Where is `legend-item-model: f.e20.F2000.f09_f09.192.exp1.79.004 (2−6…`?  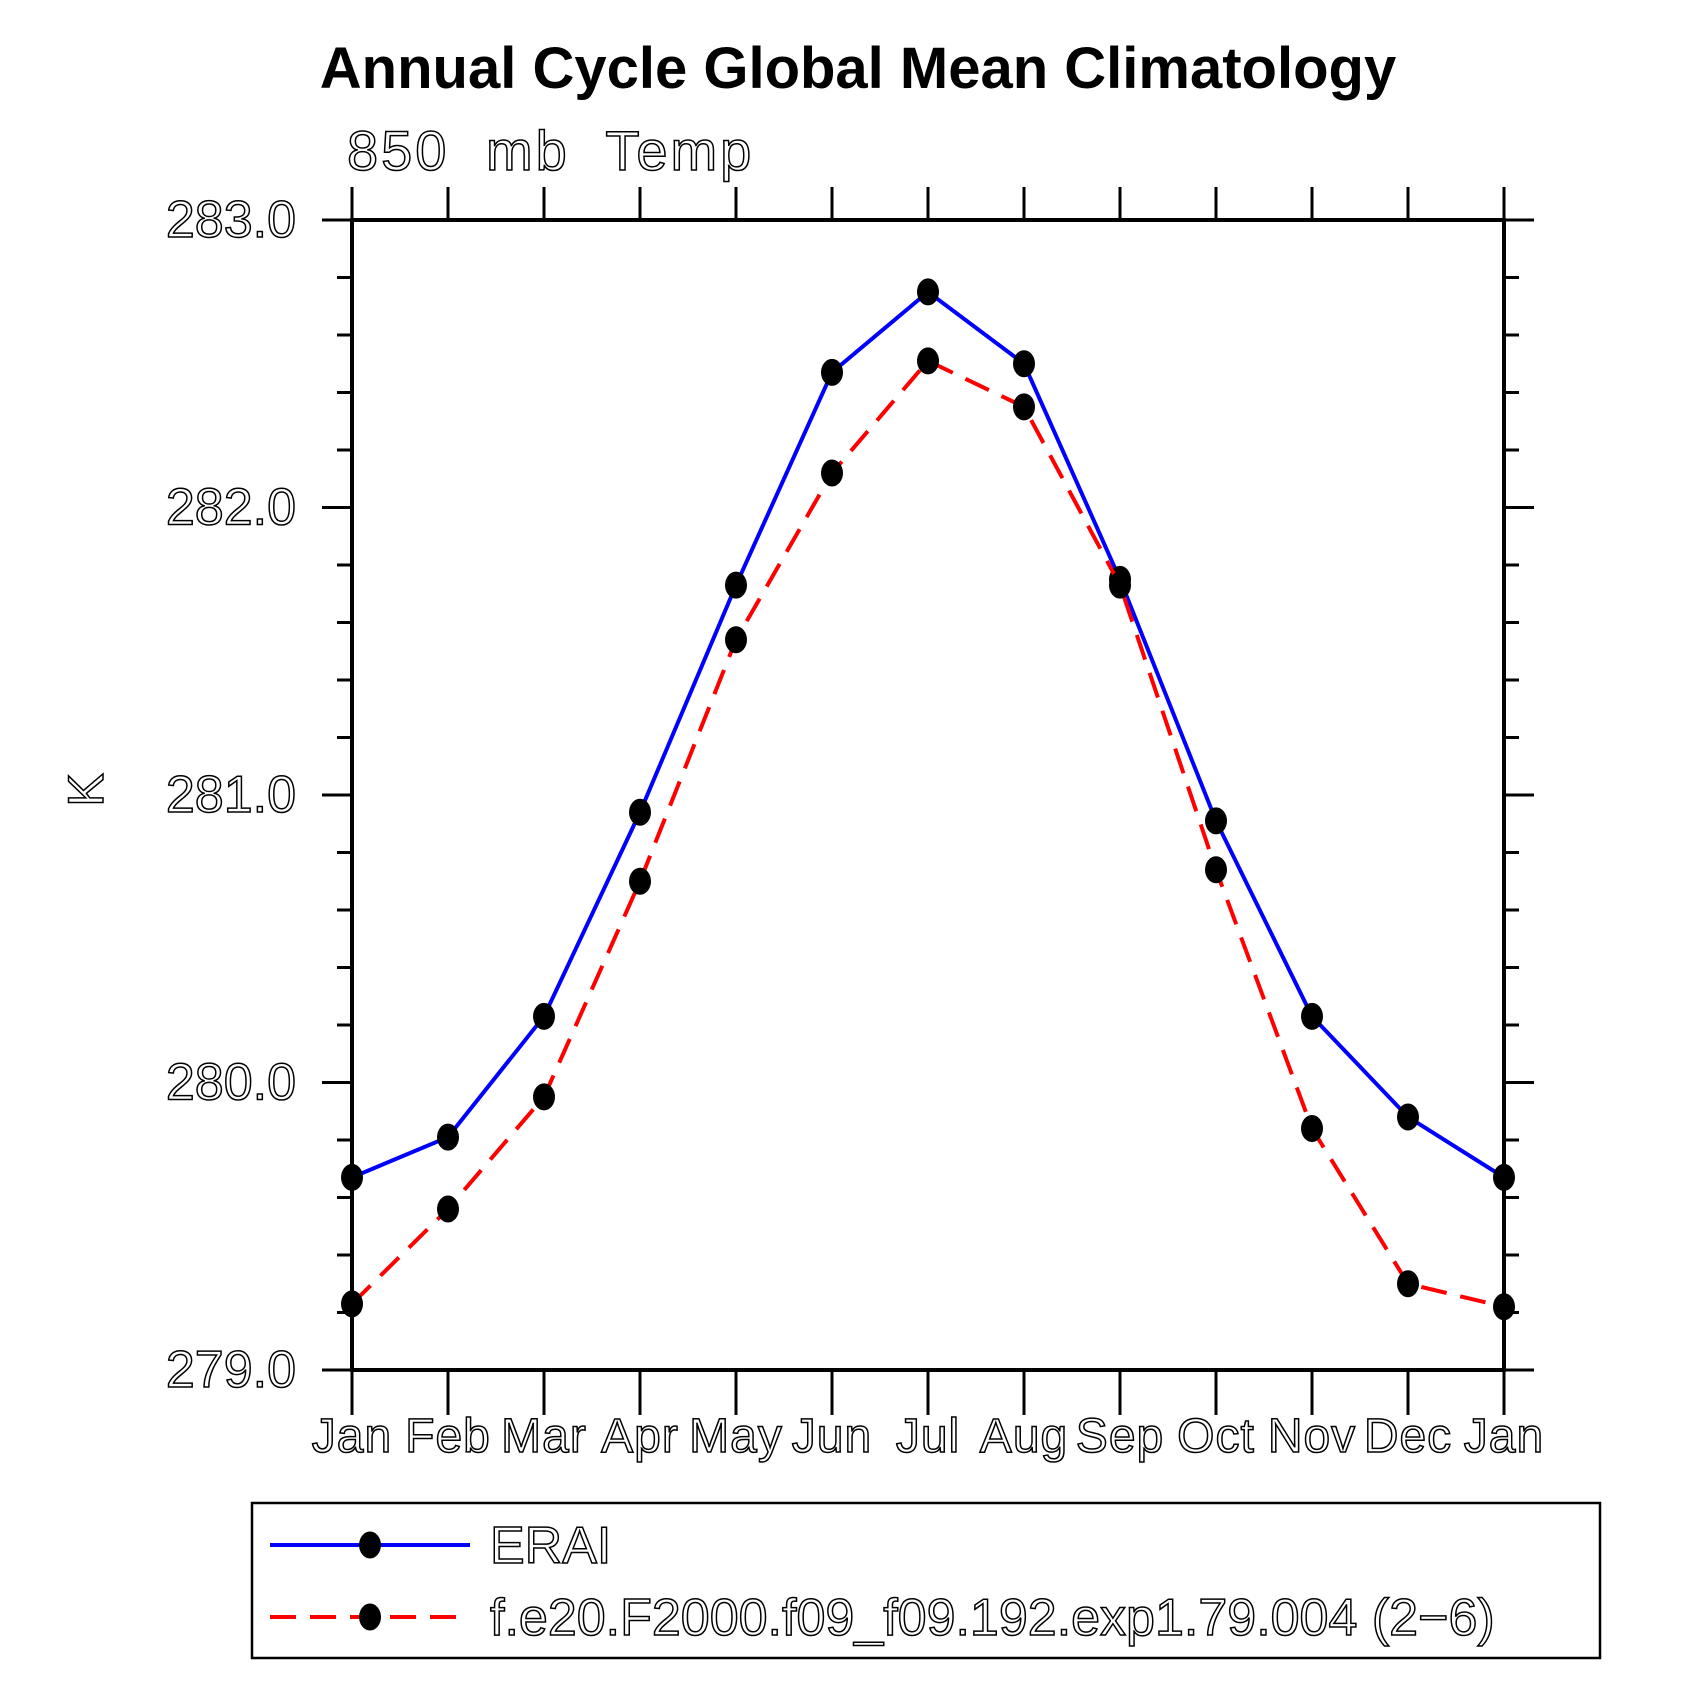 legend-item-model: f.e20.F2000.f09_f09.192.exp1.79.004 (2−6… is located at coordinates (882, 1618).